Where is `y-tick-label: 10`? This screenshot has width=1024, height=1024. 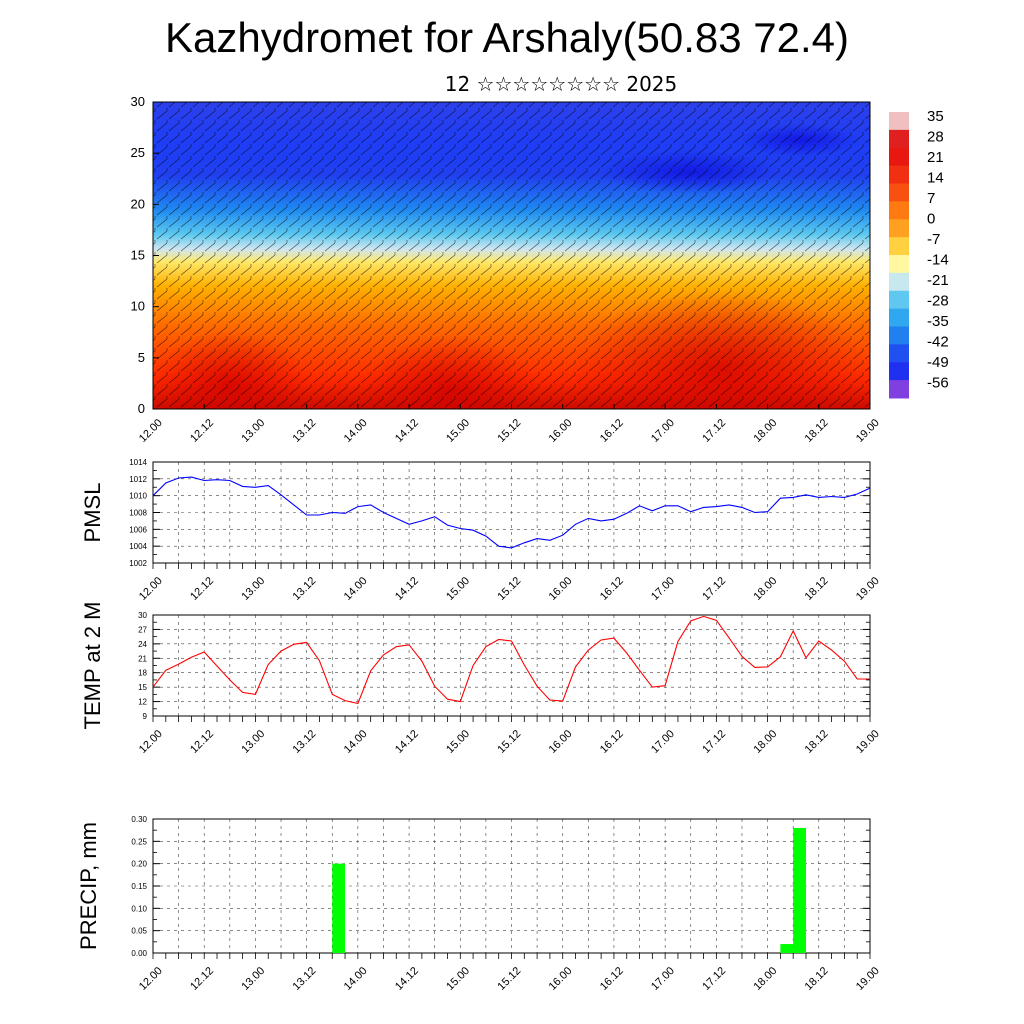
y-tick-label: 10 is located at coordinates (138, 306).